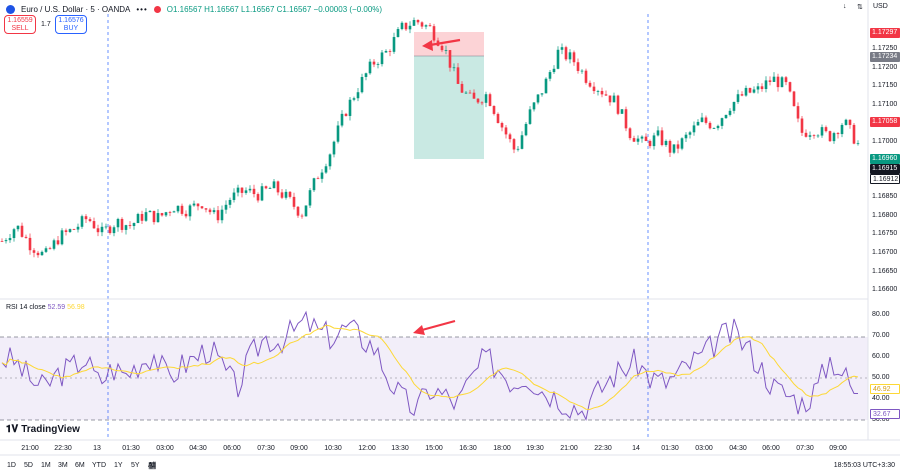 This screenshot has width=900, height=476. Describe the element at coordinates (864, 465) in the screenshot. I see `clock: 18:55:03 UTC+3:30` at that location.